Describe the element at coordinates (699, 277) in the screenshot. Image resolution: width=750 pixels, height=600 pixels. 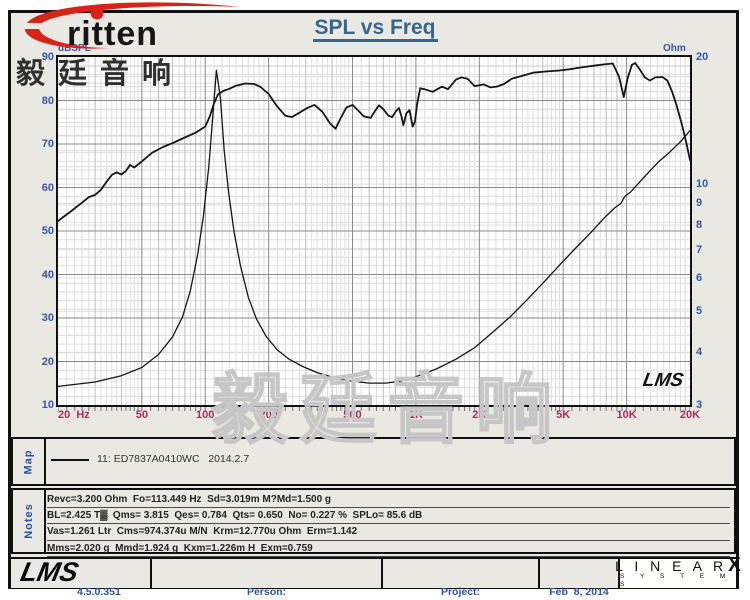
I see `y-right-tick-6: 6` at that location.